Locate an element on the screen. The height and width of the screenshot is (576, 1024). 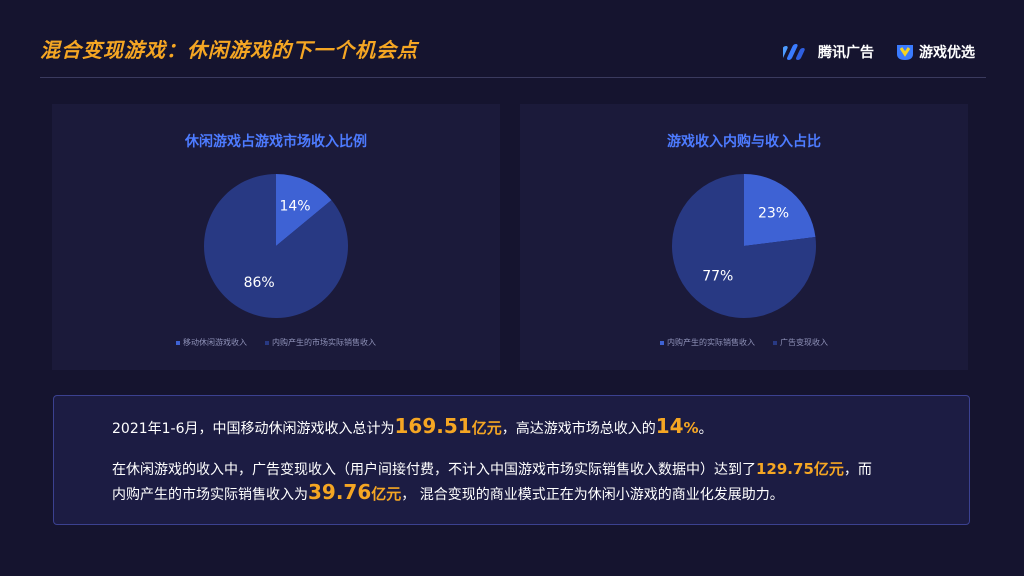
legend-label: 内购产生的市场实际销售收入 is located at coordinates (324, 342).